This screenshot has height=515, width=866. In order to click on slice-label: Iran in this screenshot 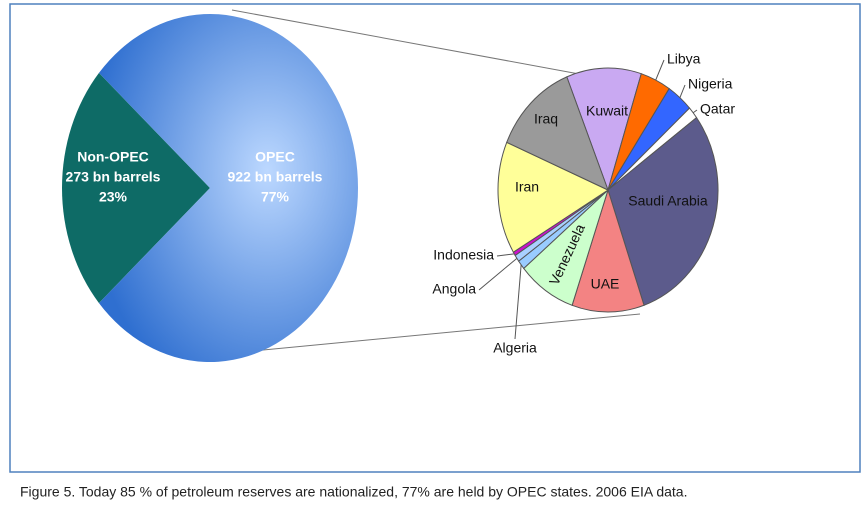, I will do `click(527, 187)`.